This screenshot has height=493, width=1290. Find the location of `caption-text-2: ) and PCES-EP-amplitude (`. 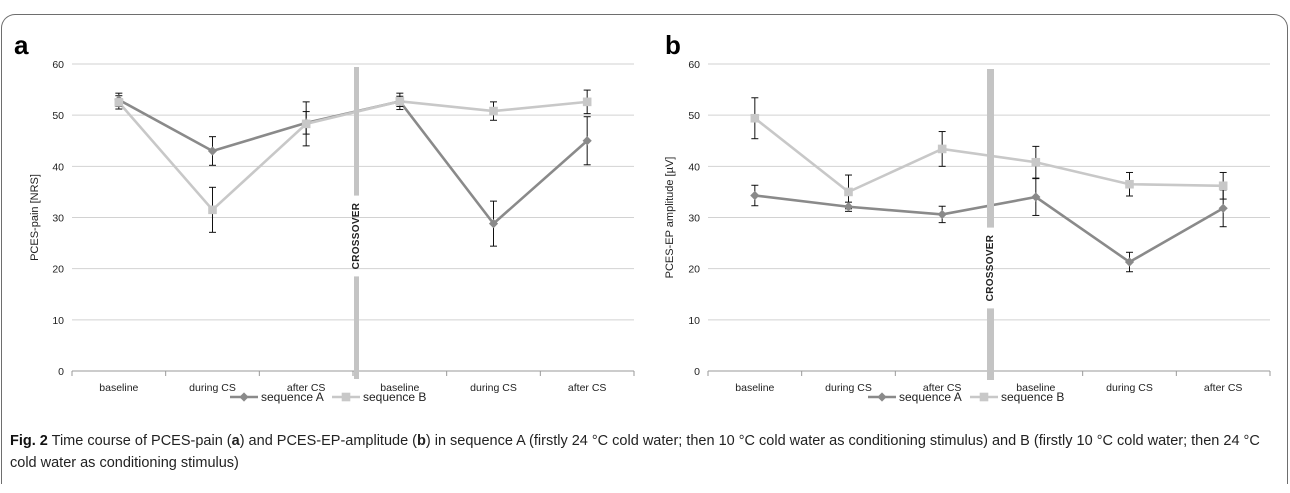

caption-text-2: ) and PCES-EP-amplitude ( is located at coordinates (328, 441).